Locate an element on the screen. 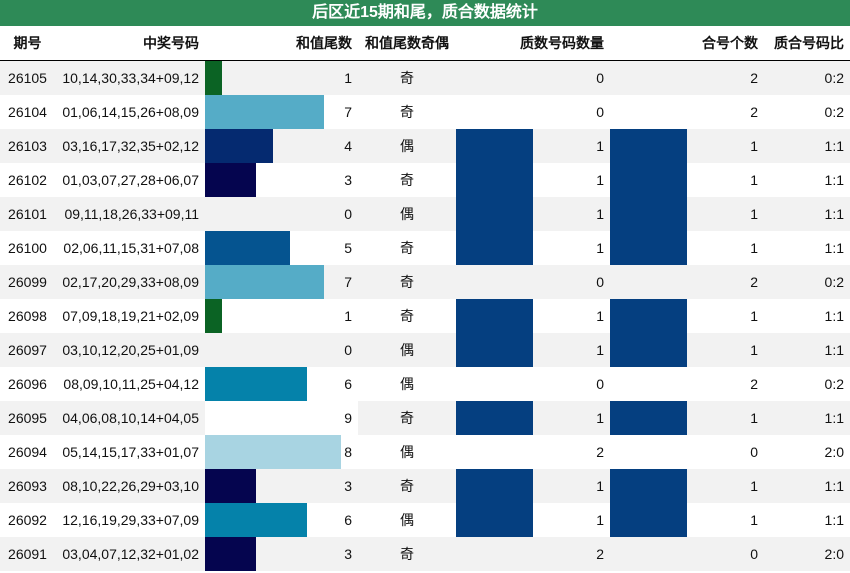 The width and height of the screenshot is (850, 573). tail-cell-value: 7 is located at coordinates (348, 112).